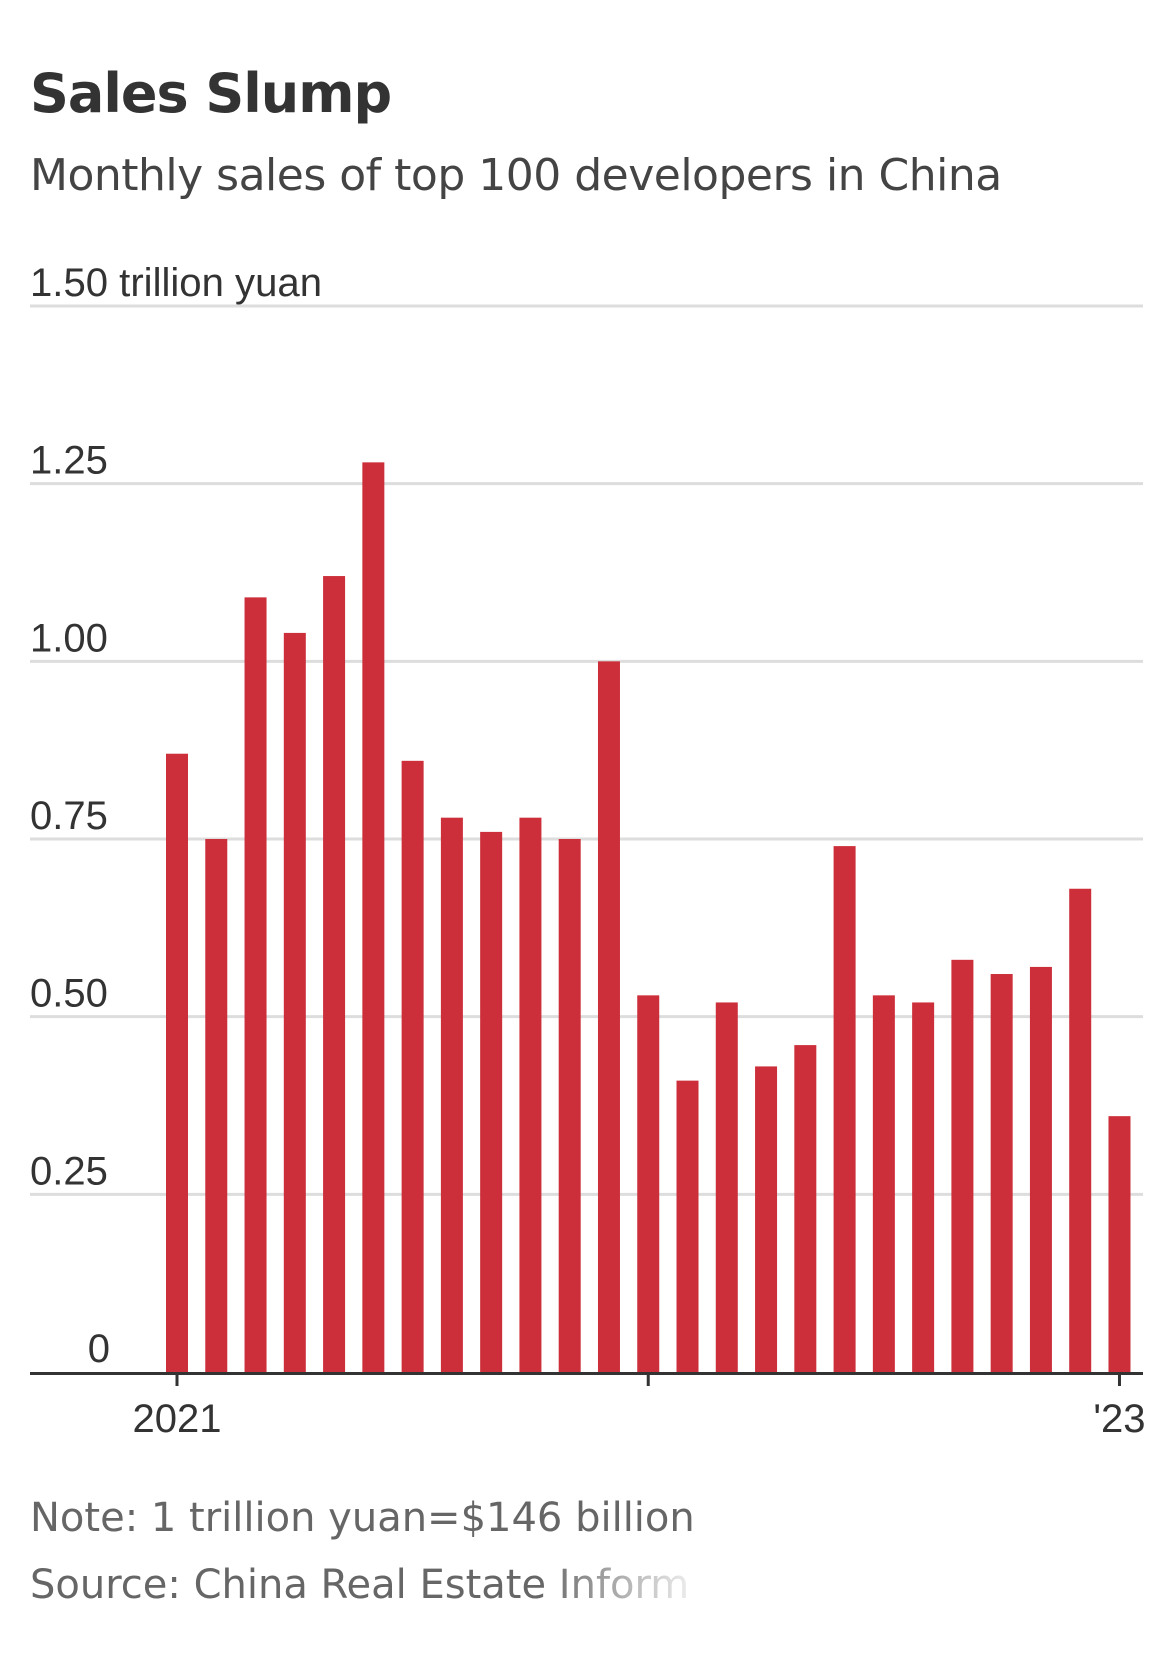 This screenshot has height=1653, width=1170. I want to click on x-tick-label: 2021, so click(177, 1419).